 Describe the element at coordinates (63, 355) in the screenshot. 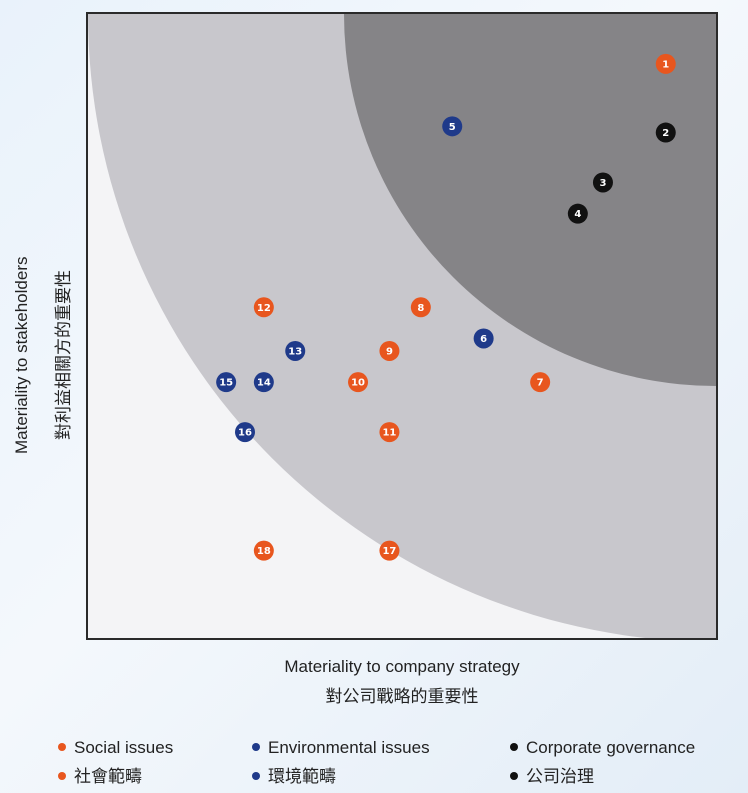

I see `y-axis-title-zh: 對利益相關方的重要性` at that location.